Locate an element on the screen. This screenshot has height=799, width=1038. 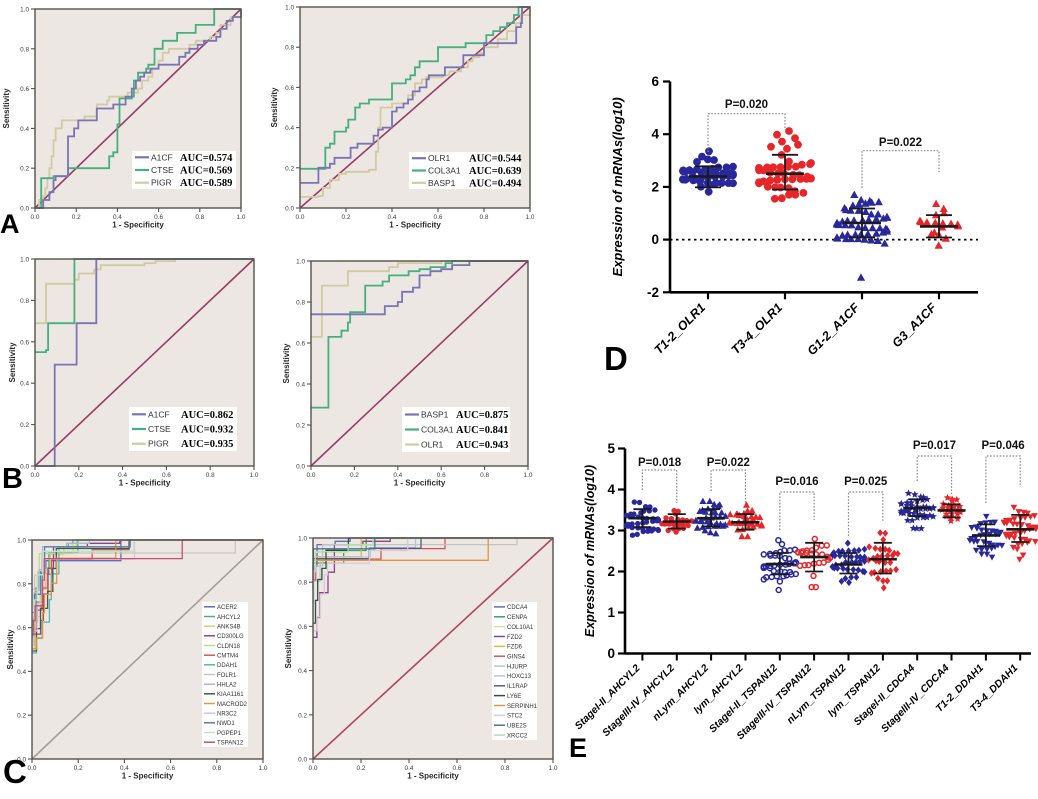
svg-text: AUC=0.544 is located at coordinates (495, 159).